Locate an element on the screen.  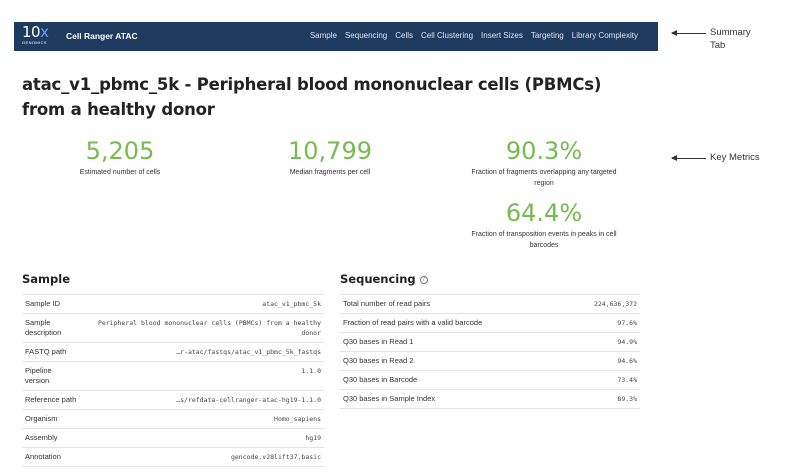
row-key: Sample ID is located at coordinates (43, 303).